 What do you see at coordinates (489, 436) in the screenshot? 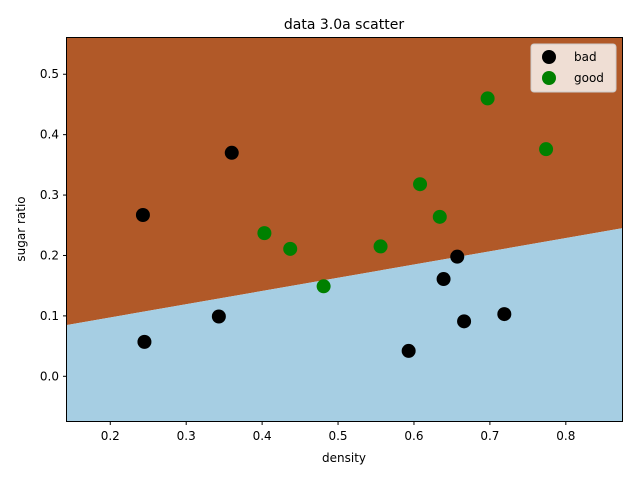
I see `x-tick-label: 0.7` at bounding box center [489, 436].